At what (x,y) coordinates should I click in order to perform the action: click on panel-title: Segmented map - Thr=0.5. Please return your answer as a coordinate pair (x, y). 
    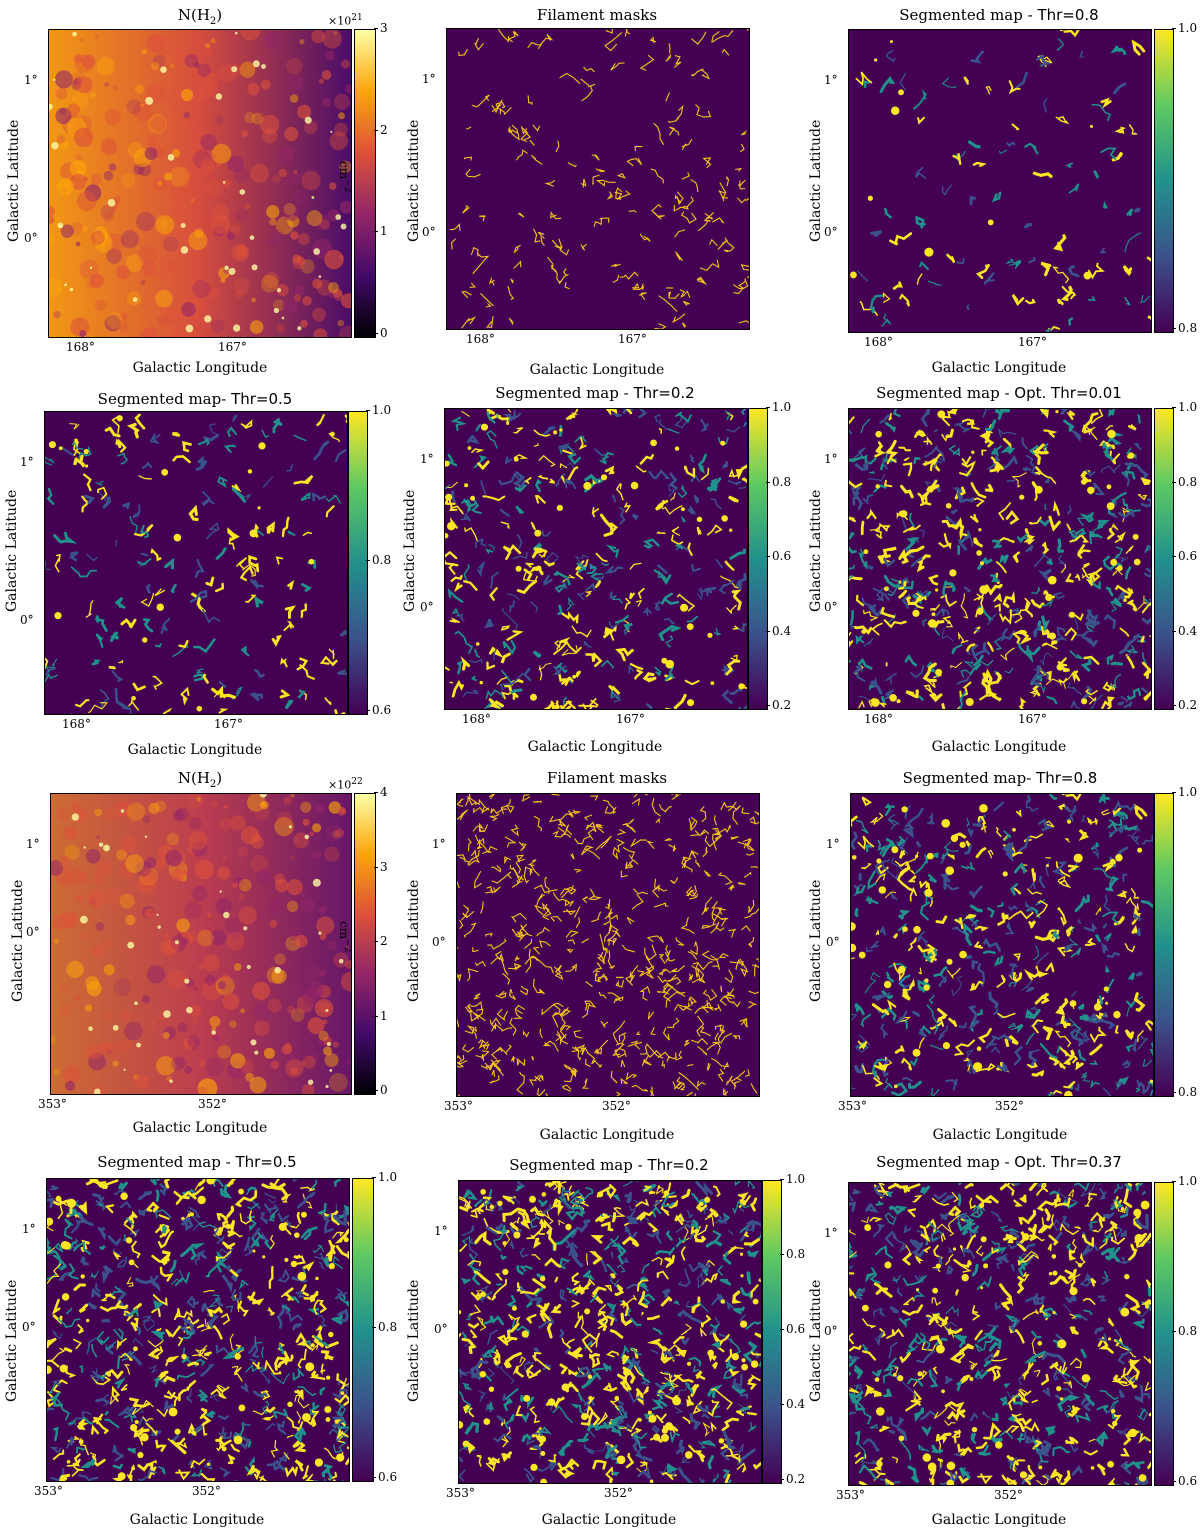
    Looking at the image, I should click on (196, 1162).